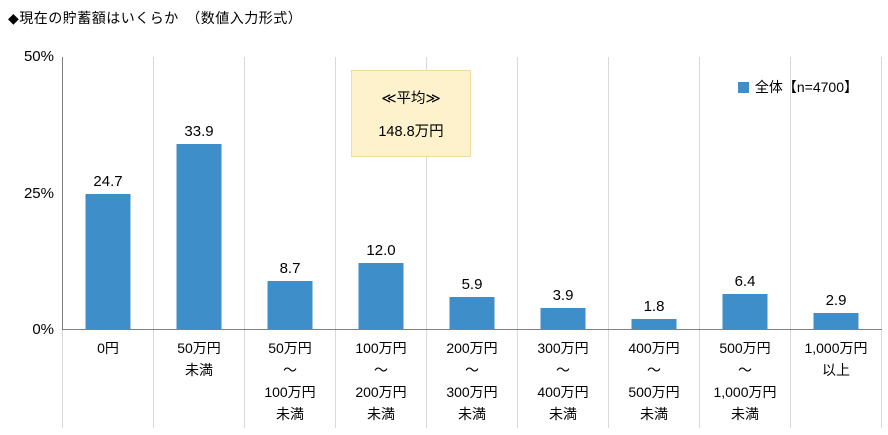 This screenshot has height=435, width=888. Describe the element at coordinates (836, 379) in the screenshot. I see `x-axis-category-label: 1,000万円 以上` at that location.